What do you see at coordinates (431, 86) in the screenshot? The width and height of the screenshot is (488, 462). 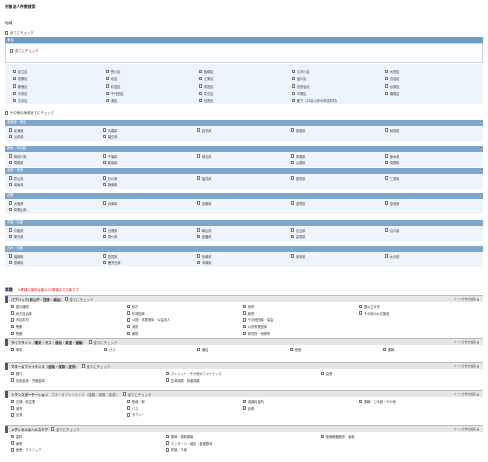 I see `tokyo-ward-item: 台東区` at bounding box center [431, 86].